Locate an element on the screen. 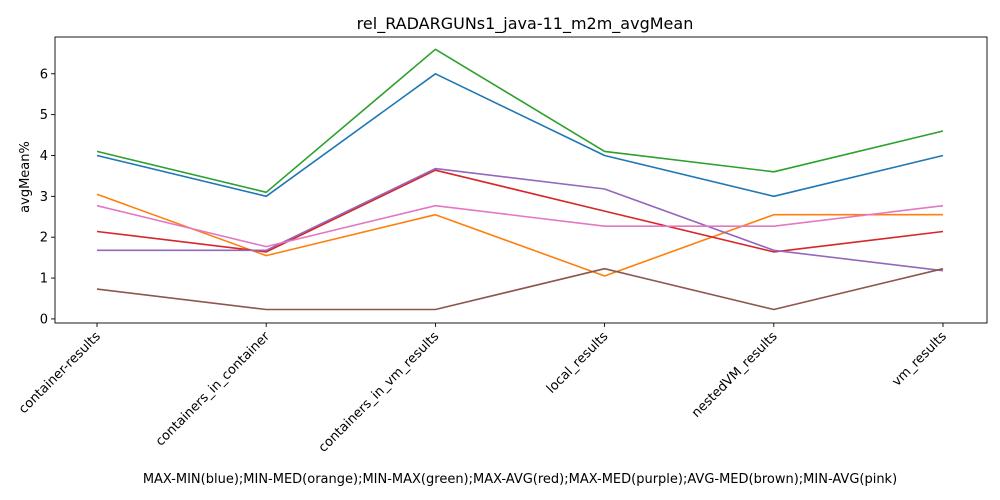 The height and width of the screenshot is (500, 1000). x-tick-label: containers_in_vm_results is located at coordinates (379, 392).